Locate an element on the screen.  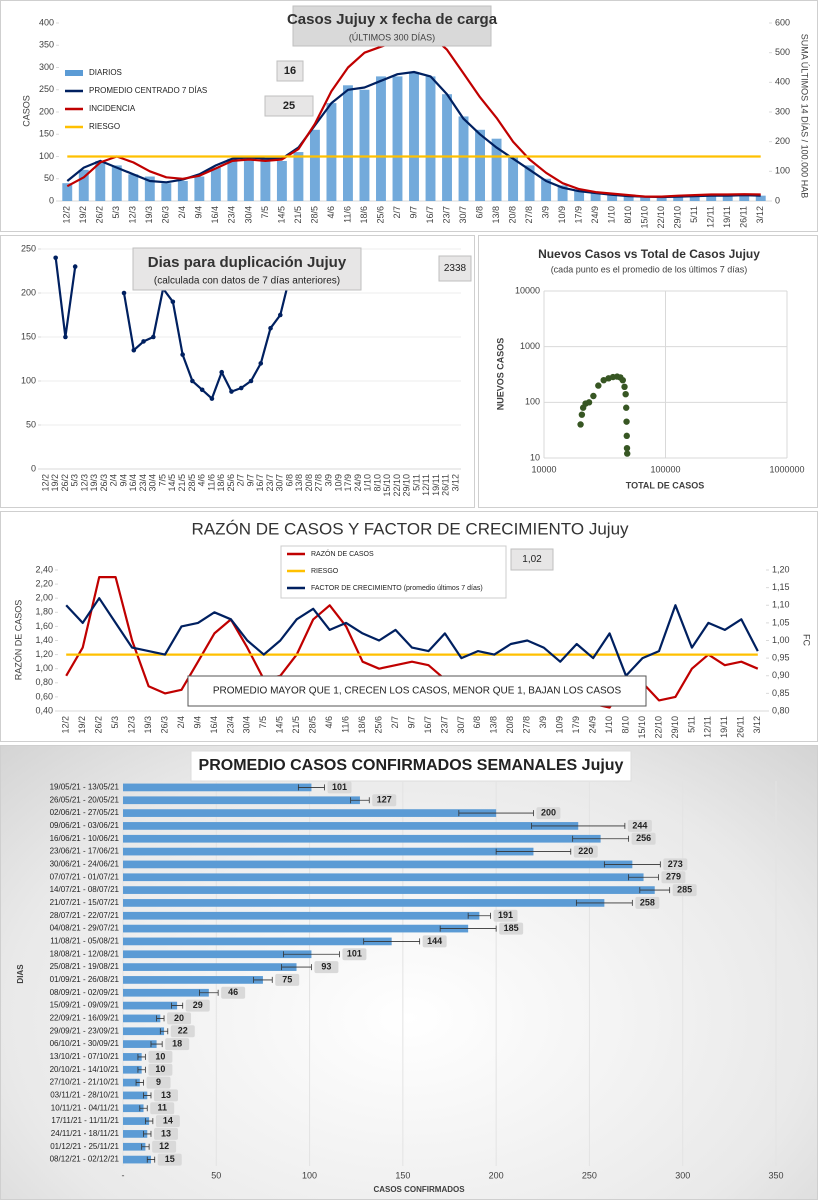
x-tick-label: 26/3 is located at coordinates (166, 215).